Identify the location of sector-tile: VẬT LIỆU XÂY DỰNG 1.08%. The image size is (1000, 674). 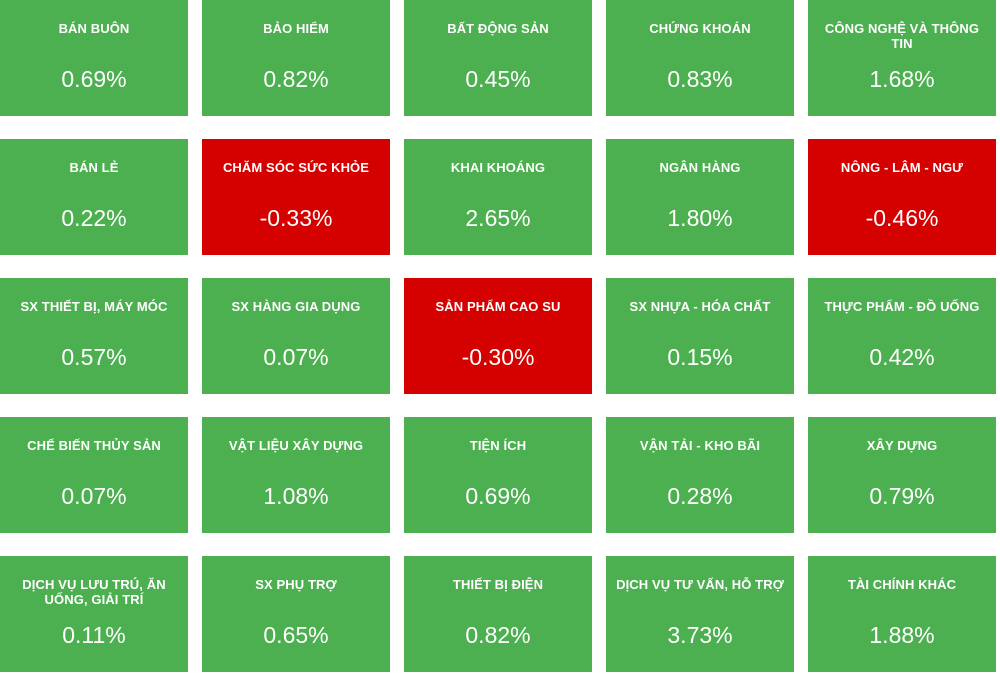
(296, 475).